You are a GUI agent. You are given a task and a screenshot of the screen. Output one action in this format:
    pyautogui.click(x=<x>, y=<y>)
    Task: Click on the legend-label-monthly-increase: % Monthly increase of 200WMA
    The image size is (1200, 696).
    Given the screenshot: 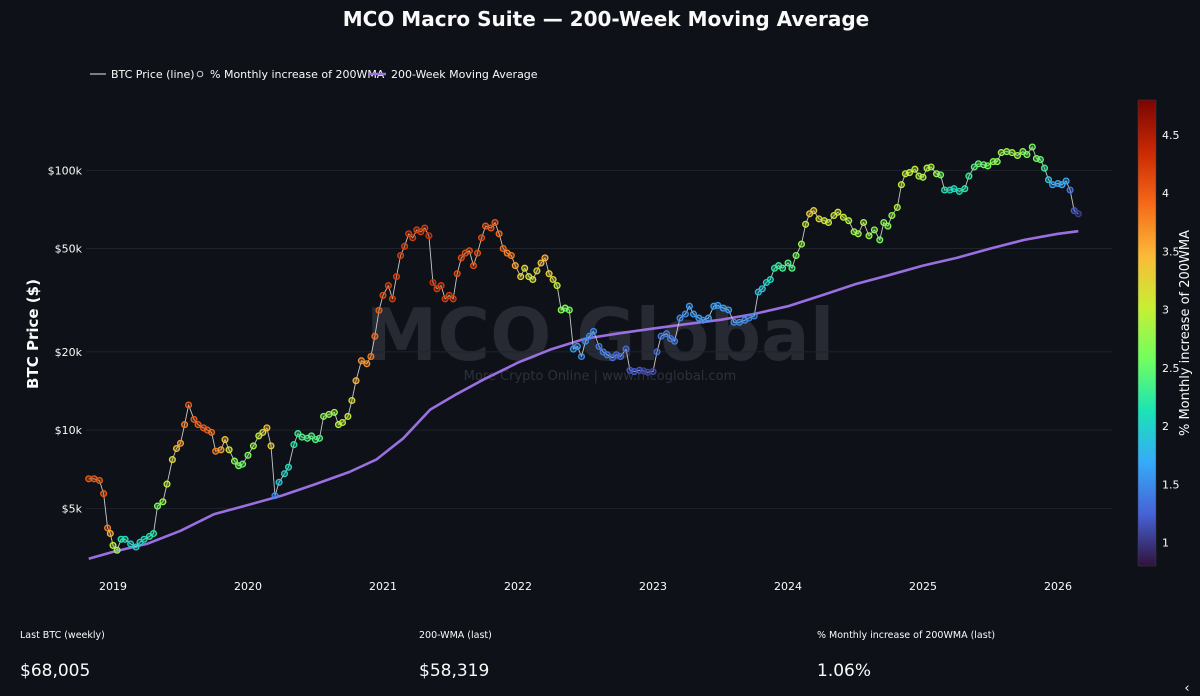 What is the action you would take?
    pyautogui.click(x=297, y=74)
    